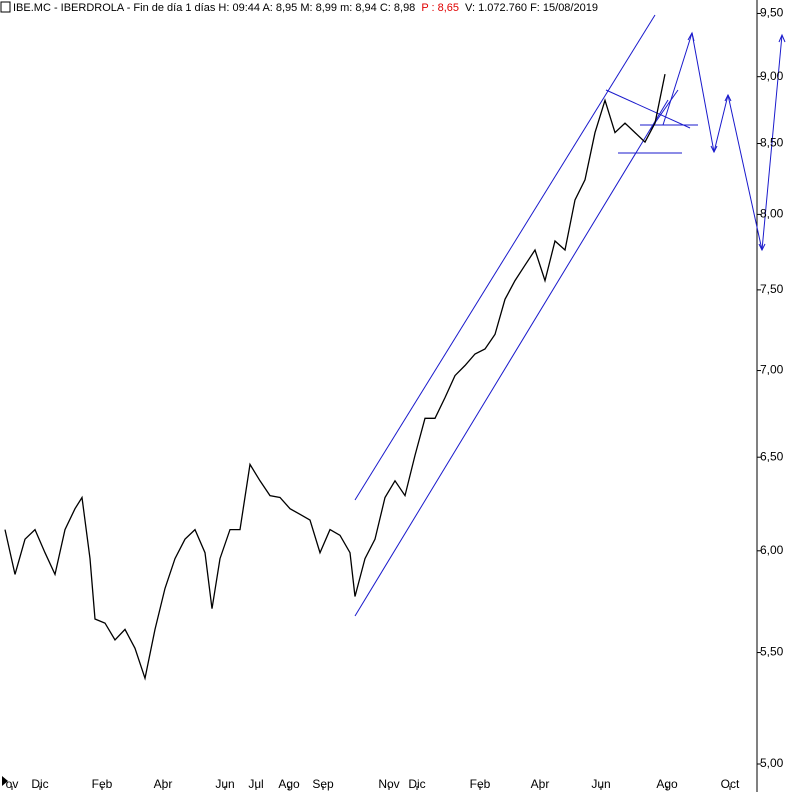 This screenshot has width=802, height=792. I want to click on x-tick-label: Oct, so click(730, 784).